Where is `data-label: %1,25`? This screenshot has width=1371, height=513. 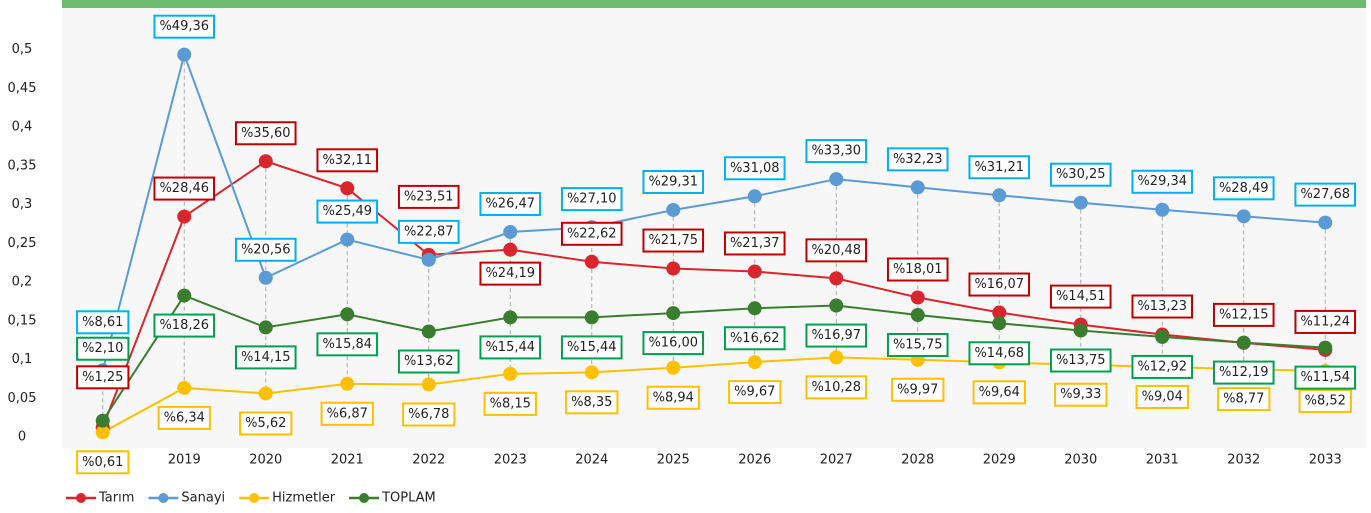
data-label: %1,25 is located at coordinates (103, 377).